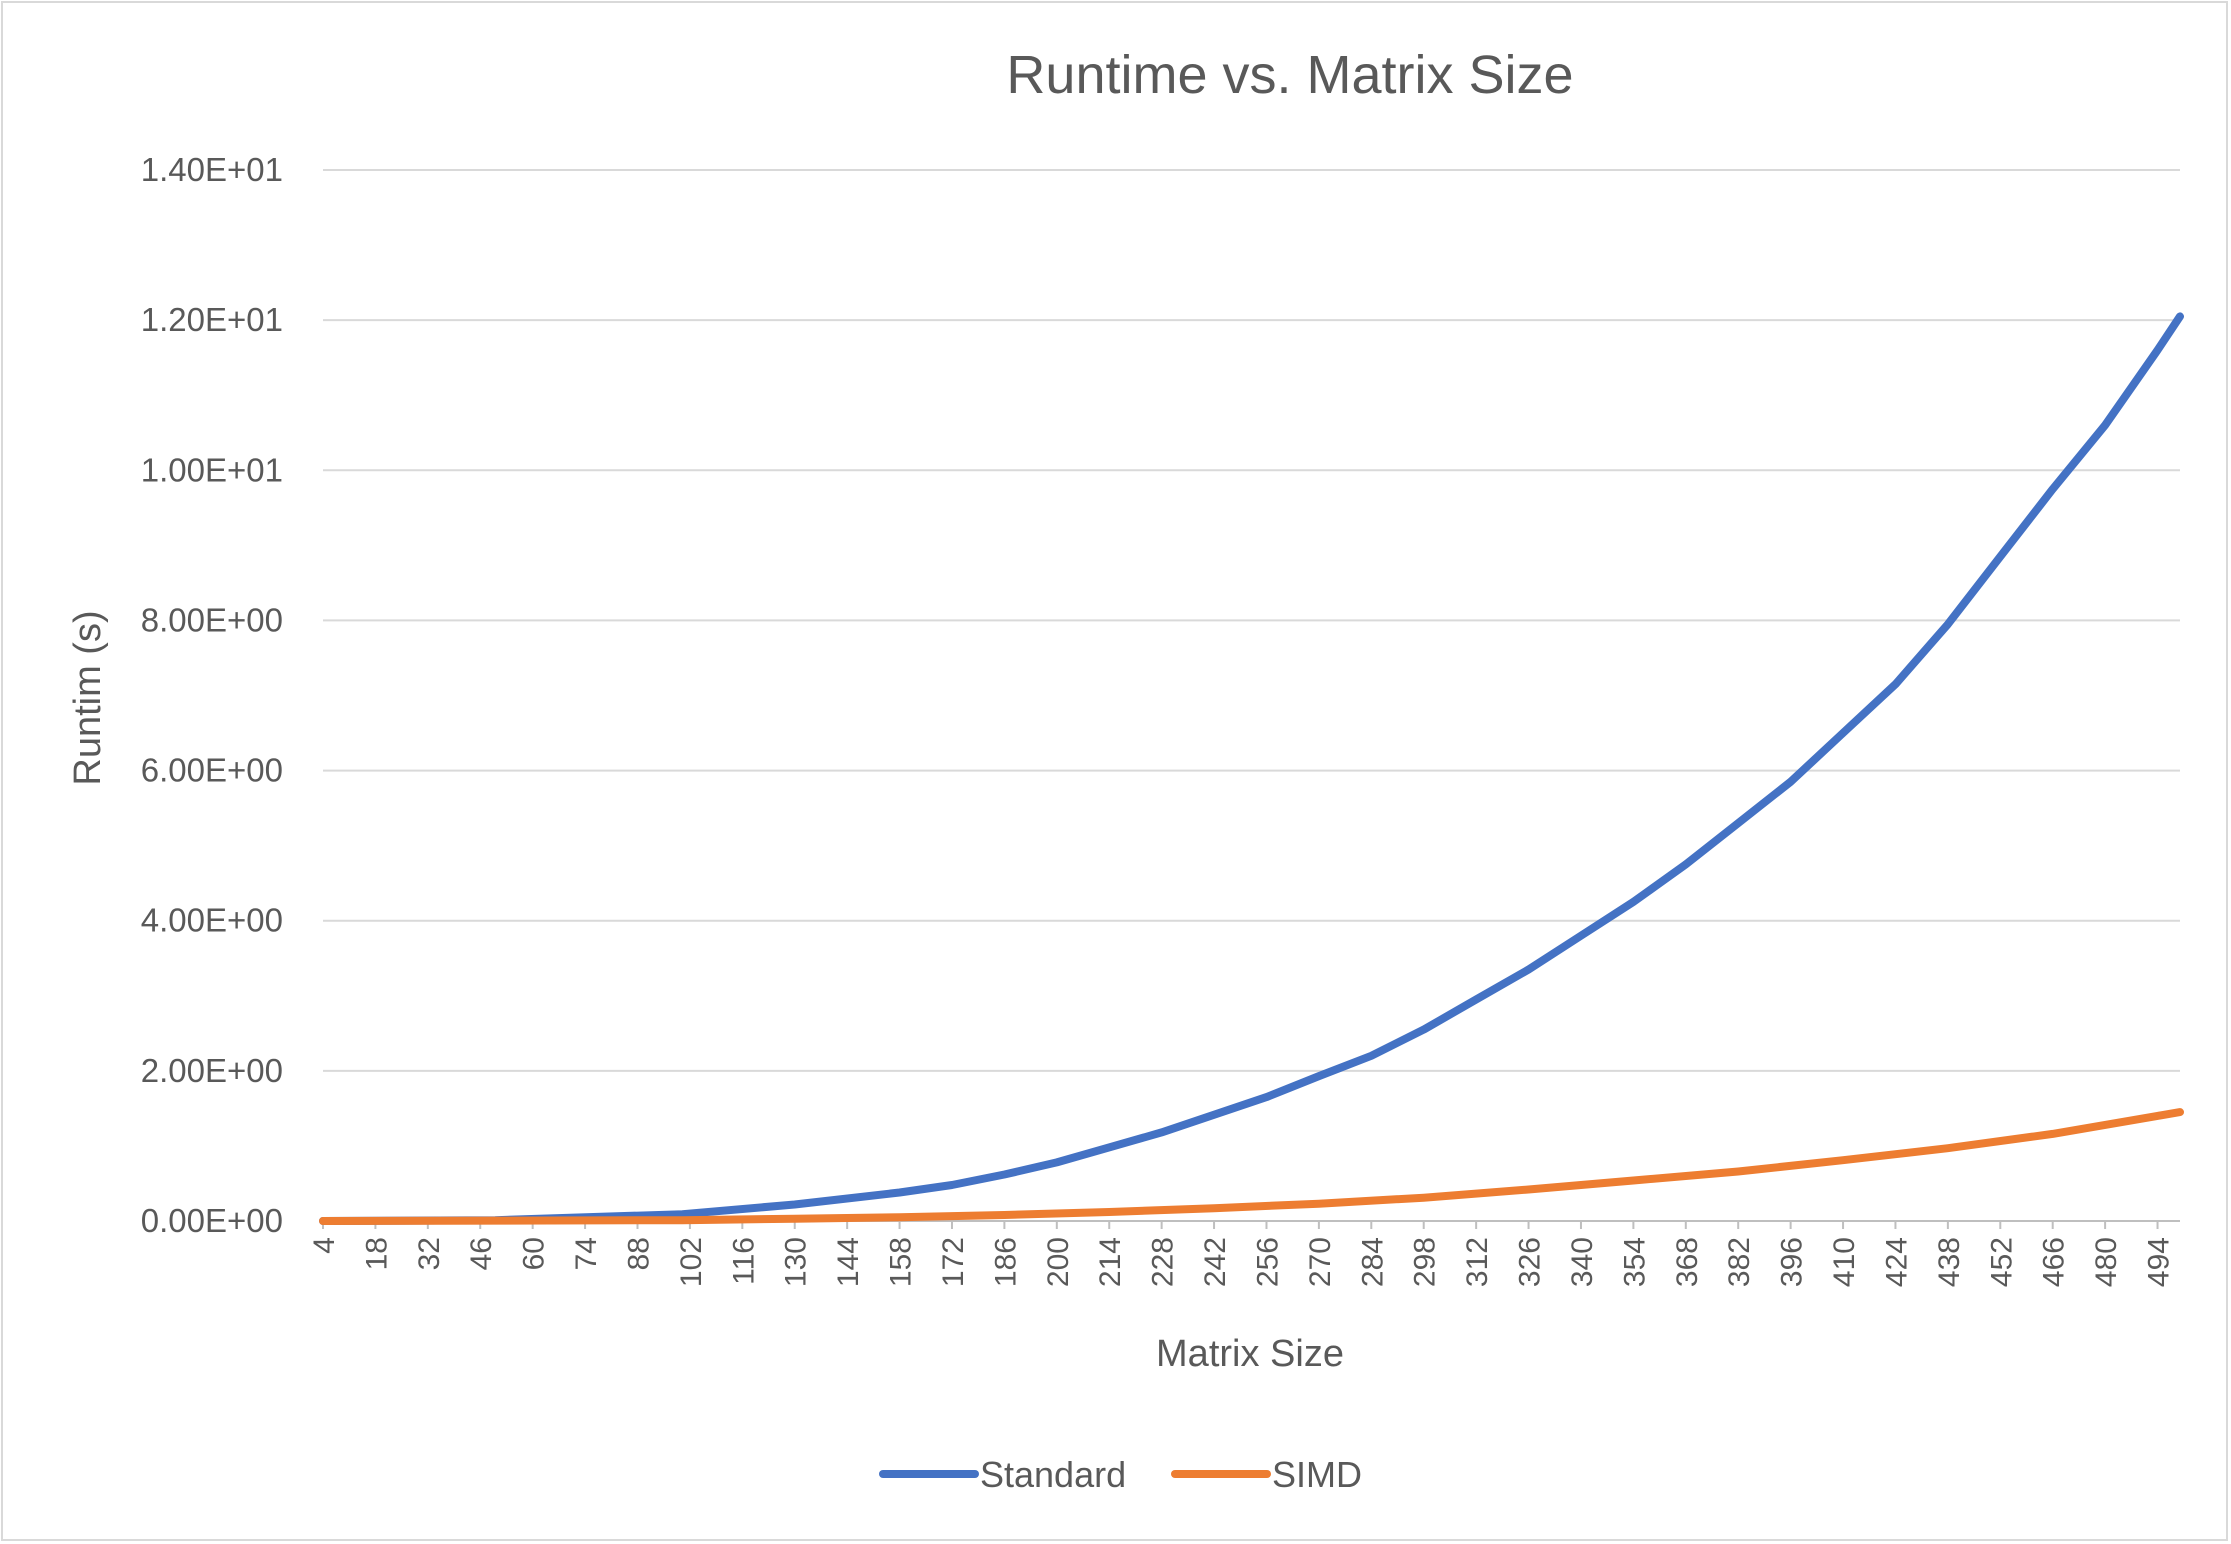  What do you see at coordinates (1058, 1262) in the screenshot?
I see `x-tick-label: 200` at bounding box center [1058, 1262].